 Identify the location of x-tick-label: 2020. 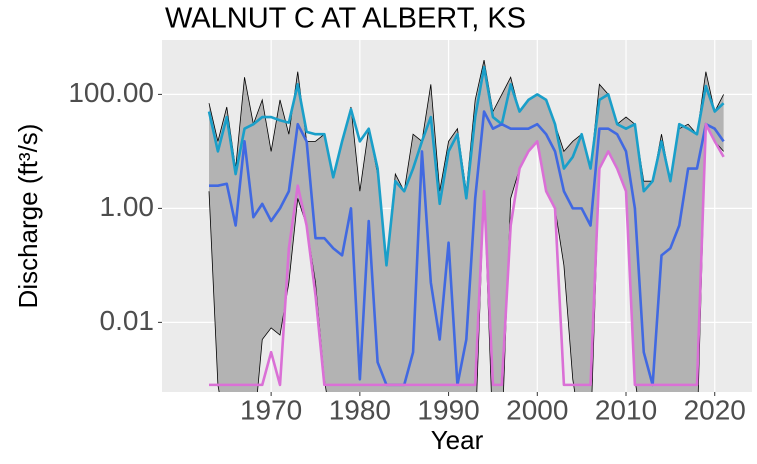
(715, 409).